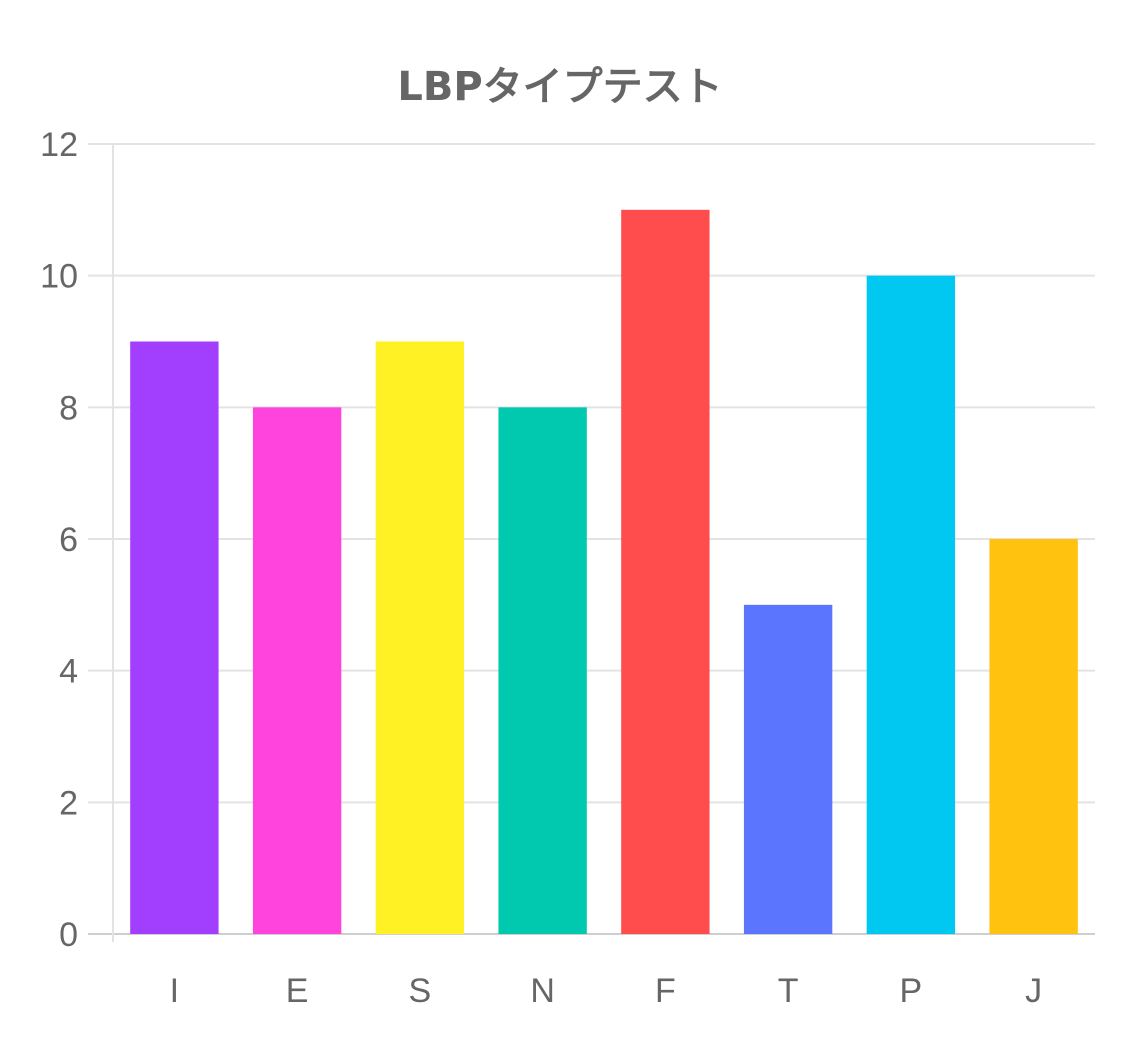  What do you see at coordinates (59, 277) in the screenshot?
I see `y-tick-label: 10` at bounding box center [59, 277].